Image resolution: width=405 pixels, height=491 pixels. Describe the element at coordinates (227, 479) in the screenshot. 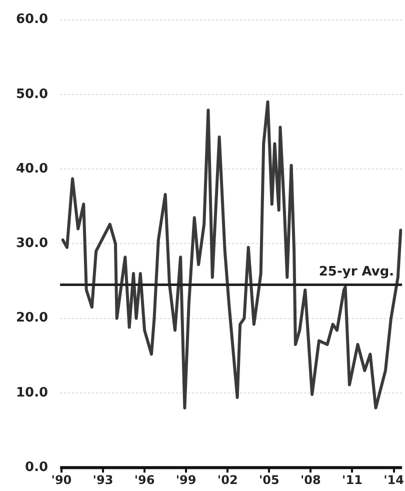

I see `x-tick-label: '02` at that location.